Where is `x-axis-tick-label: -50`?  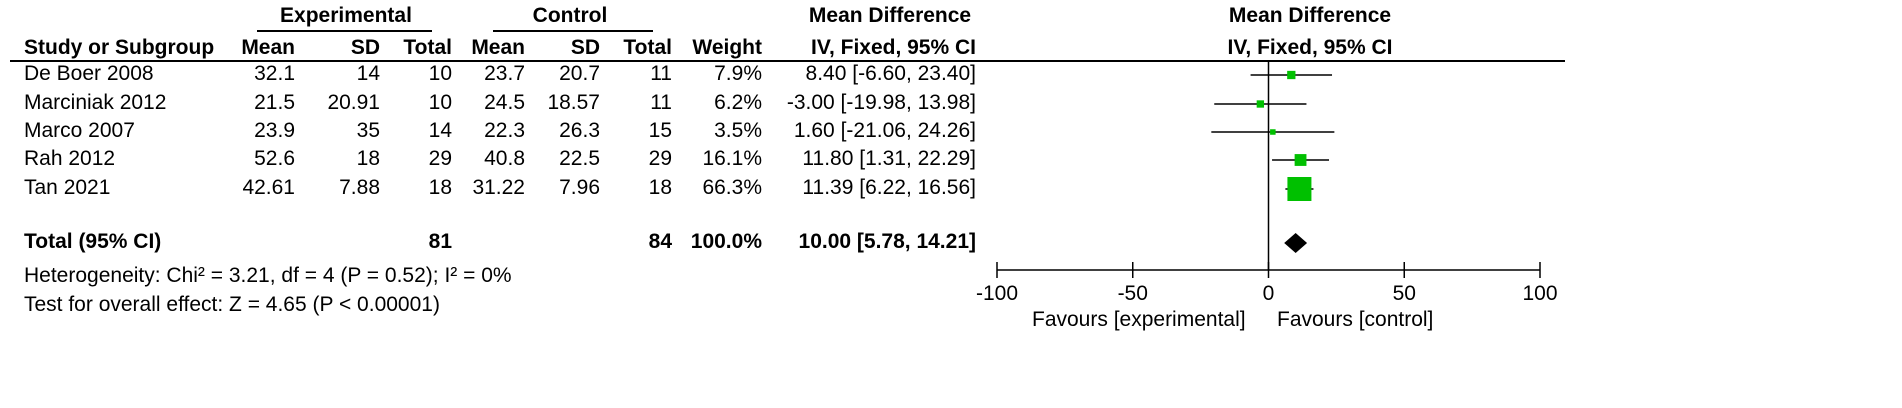
x-axis-tick-label: -50 is located at coordinates (1133, 293).